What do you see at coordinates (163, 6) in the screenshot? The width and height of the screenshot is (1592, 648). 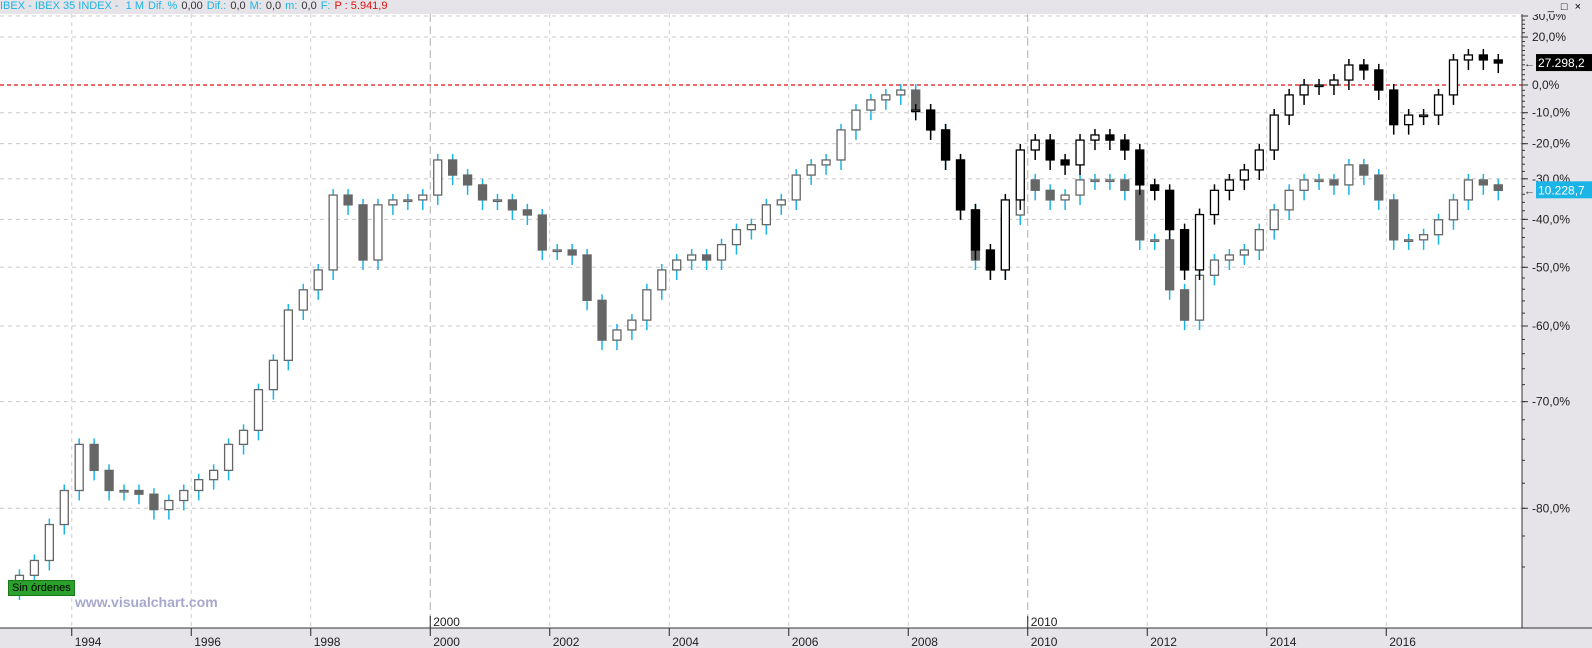 I see `dif-pct-label: Dif. %` at bounding box center [163, 6].